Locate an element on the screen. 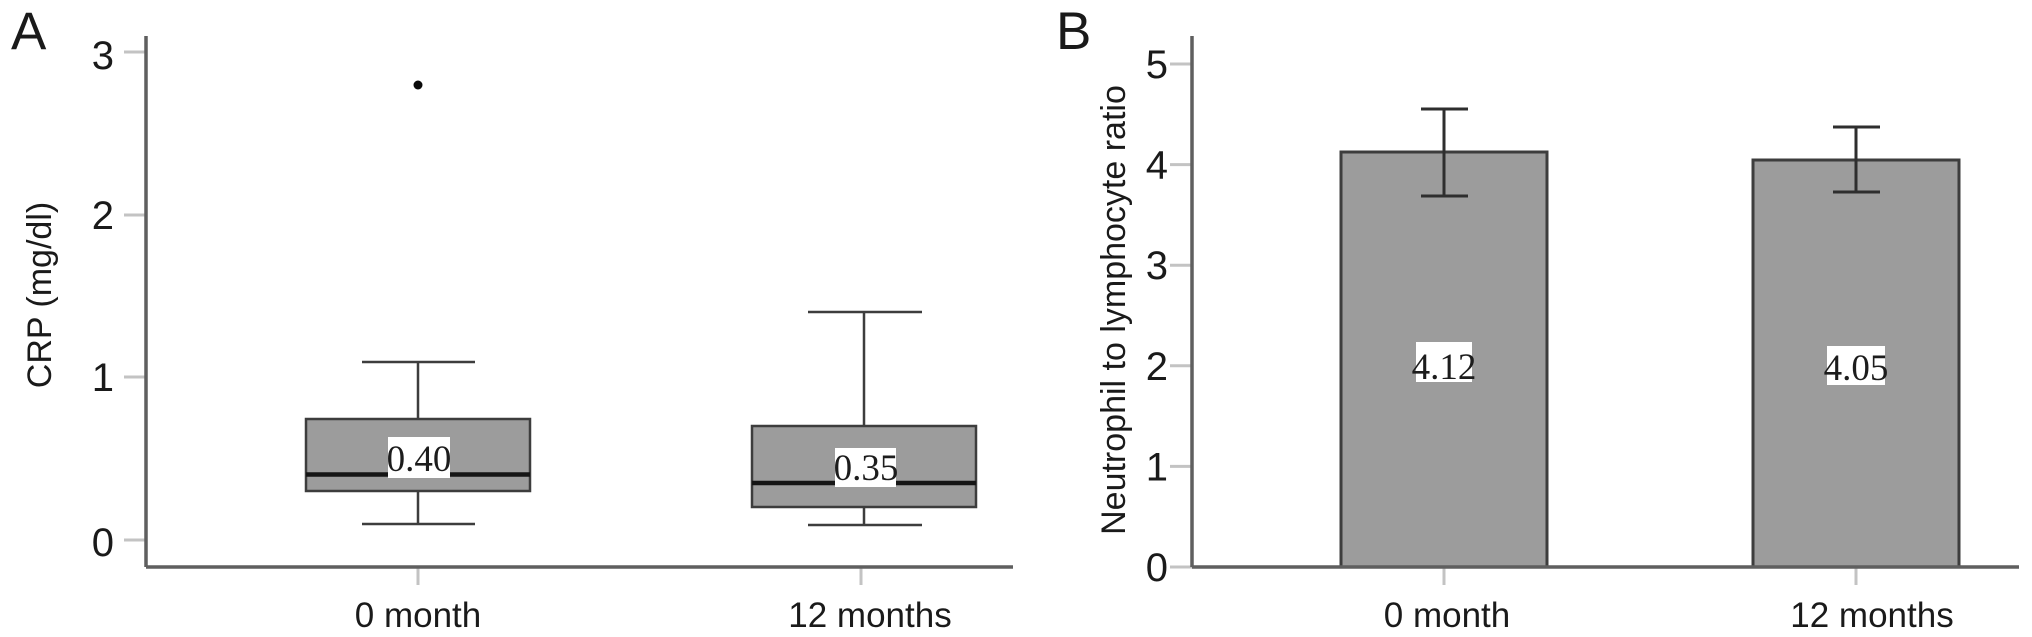 The image size is (2032, 637). svg-text: 4 is located at coordinates (1157, 166).